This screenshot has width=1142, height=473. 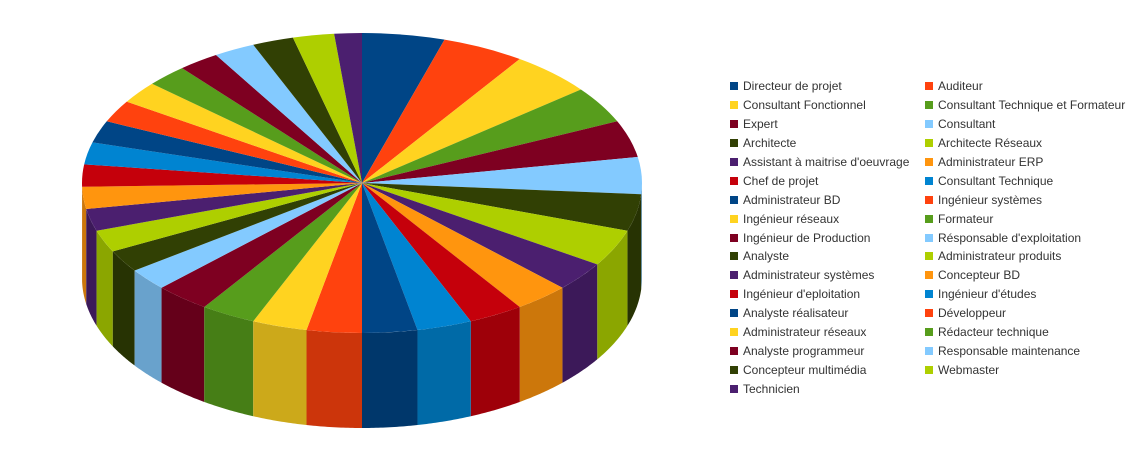 What do you see at coordinates (999, 256) in the screenshot?
I see `legend-label: Administrateur produits` at bounding box center [999, 256].